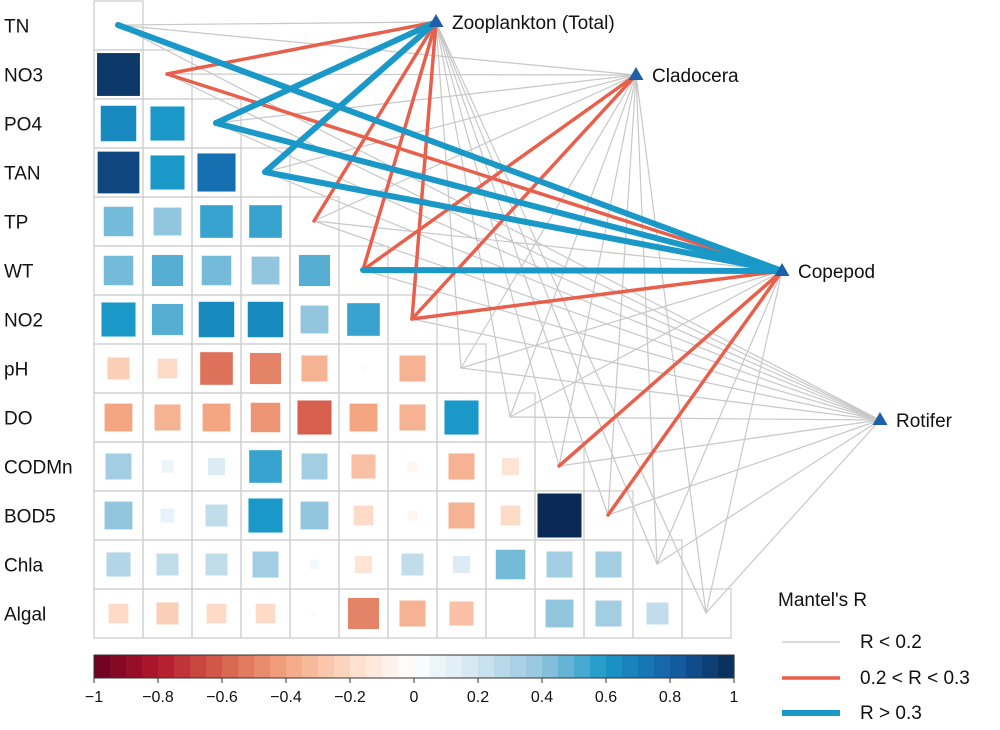 Image resolution: width=1000 pixels, height=730 pixels. I want to click on link-PO4-copepod, so click(499, 197).